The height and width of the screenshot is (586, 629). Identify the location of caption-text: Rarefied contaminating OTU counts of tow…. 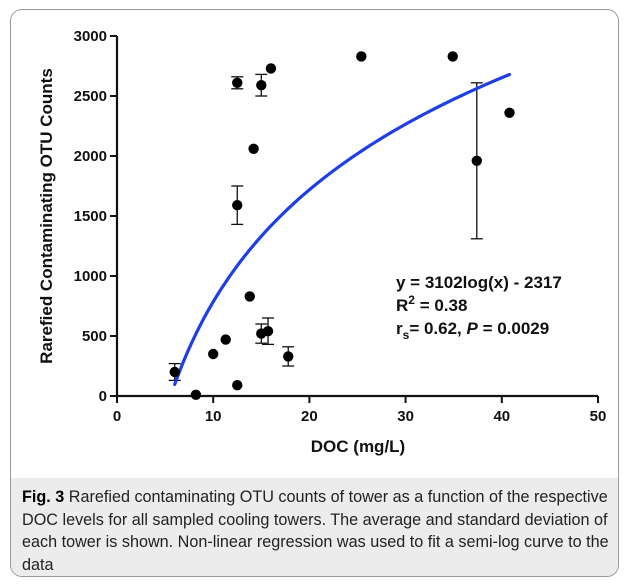
(315, 531).